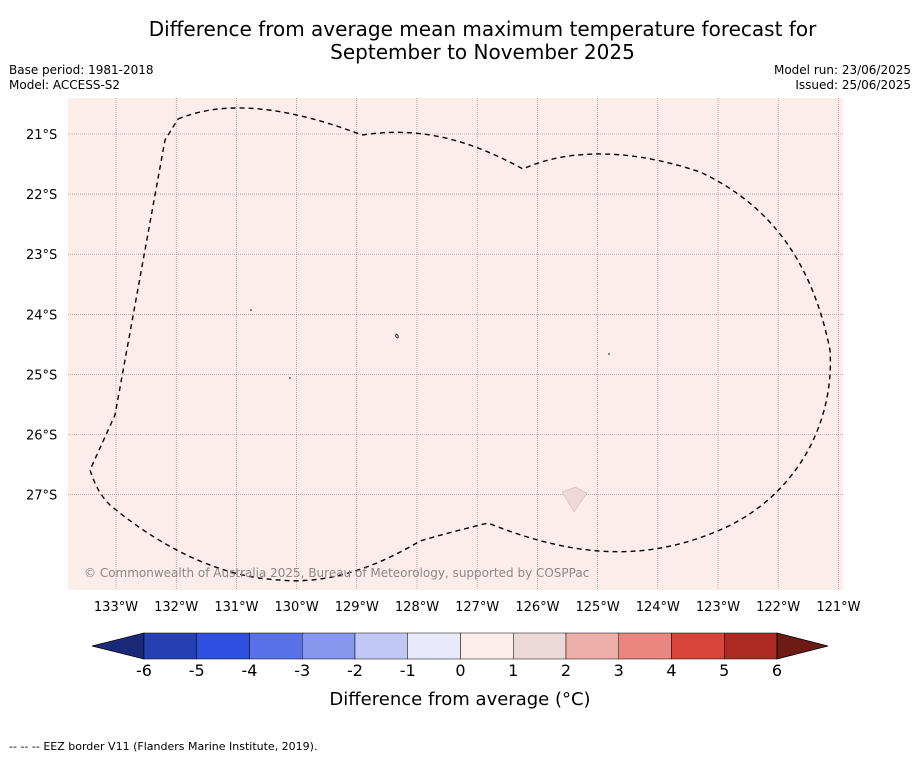 The width and height of the screenshot is (919, 758). I want to click on meta-left: Base period: 1981-2018 Model: ACCESS-S2, so click(81, 78).